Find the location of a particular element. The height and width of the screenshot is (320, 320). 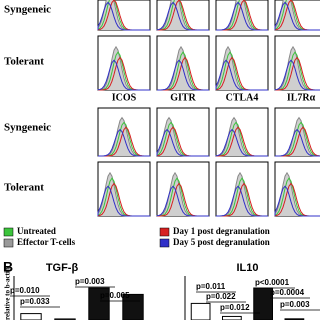

p-value: p<0.0001 is located at coordinates (272, 282).